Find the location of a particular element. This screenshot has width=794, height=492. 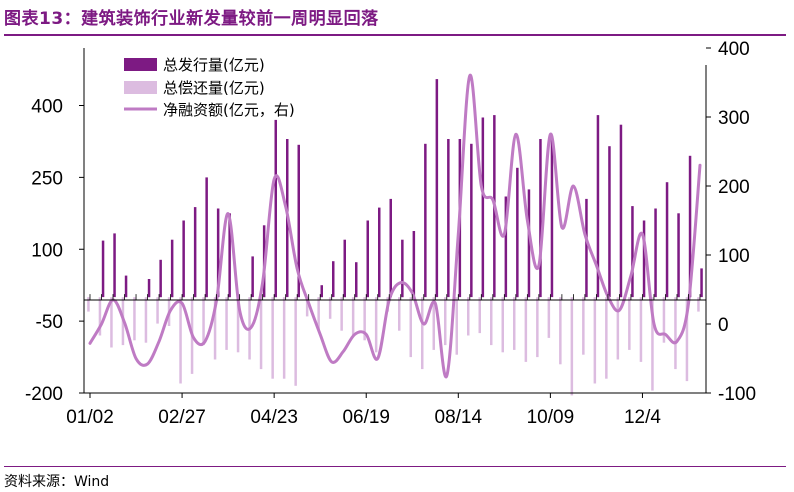

right-axis-tick-label: 0 is located at coordinates (723, 325).